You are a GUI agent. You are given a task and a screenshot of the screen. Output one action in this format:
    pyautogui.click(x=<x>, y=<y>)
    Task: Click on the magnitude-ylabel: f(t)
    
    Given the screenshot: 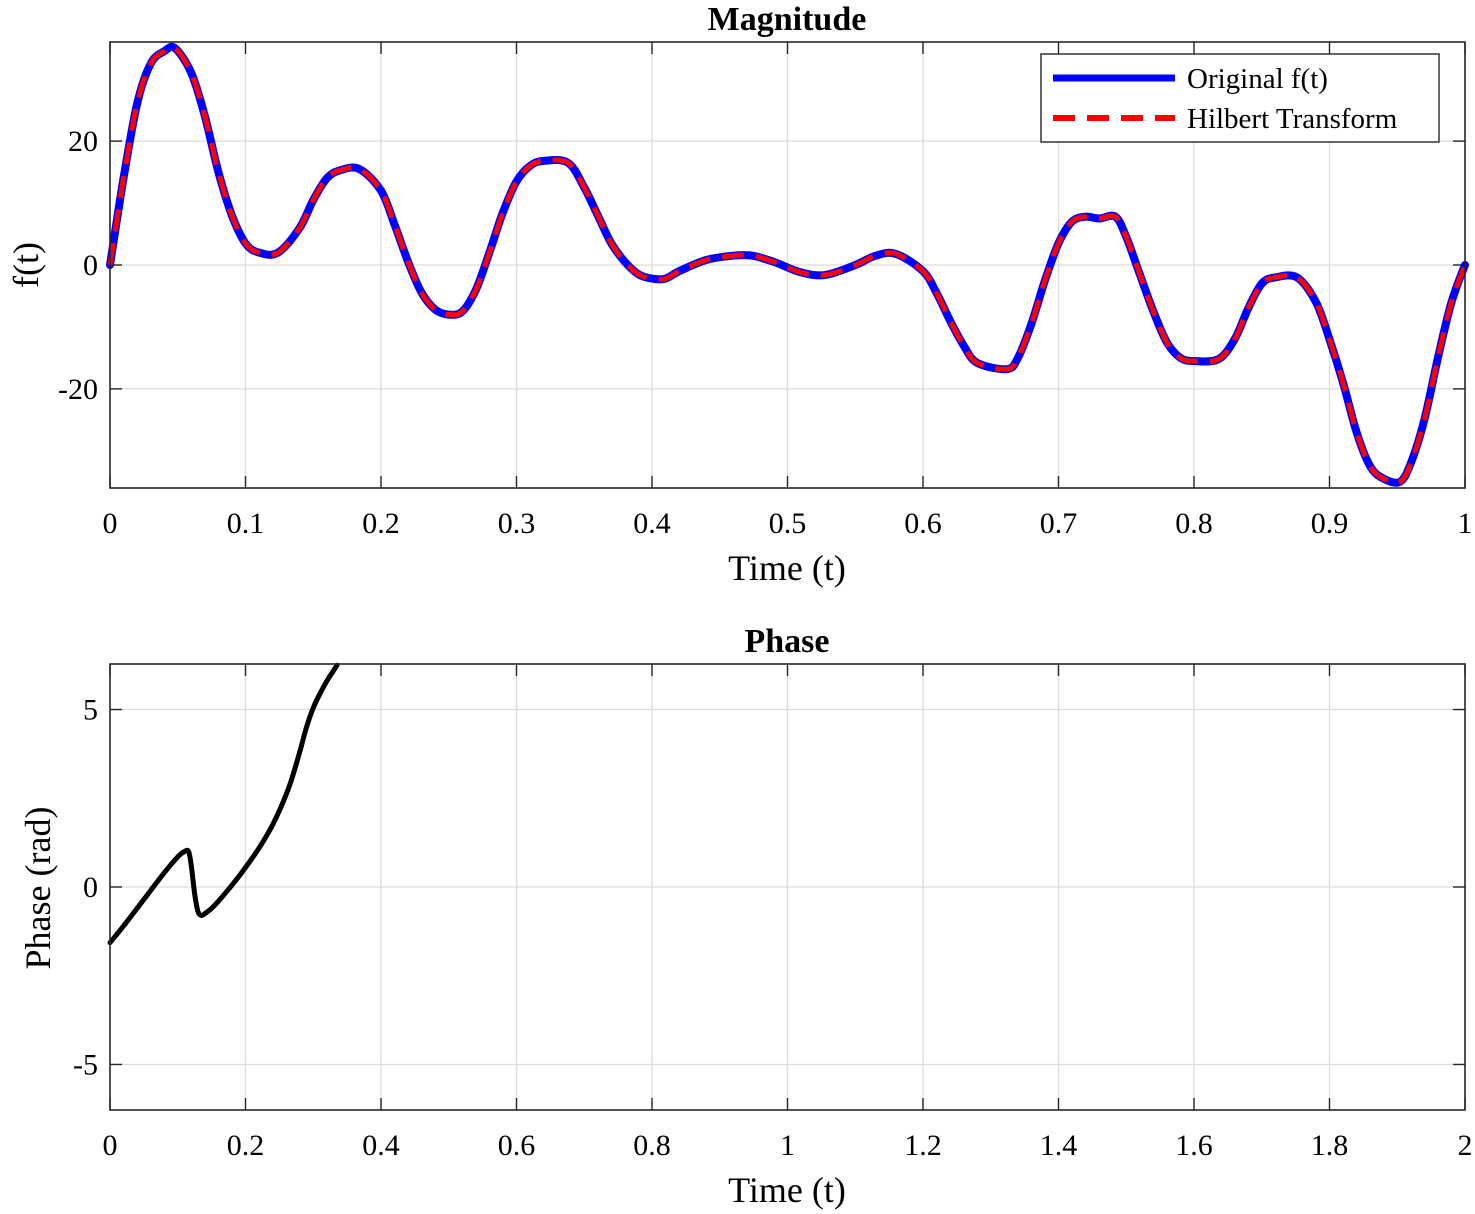 What is the action you would take?
    pyautogui.click(x=26, y=265)
    